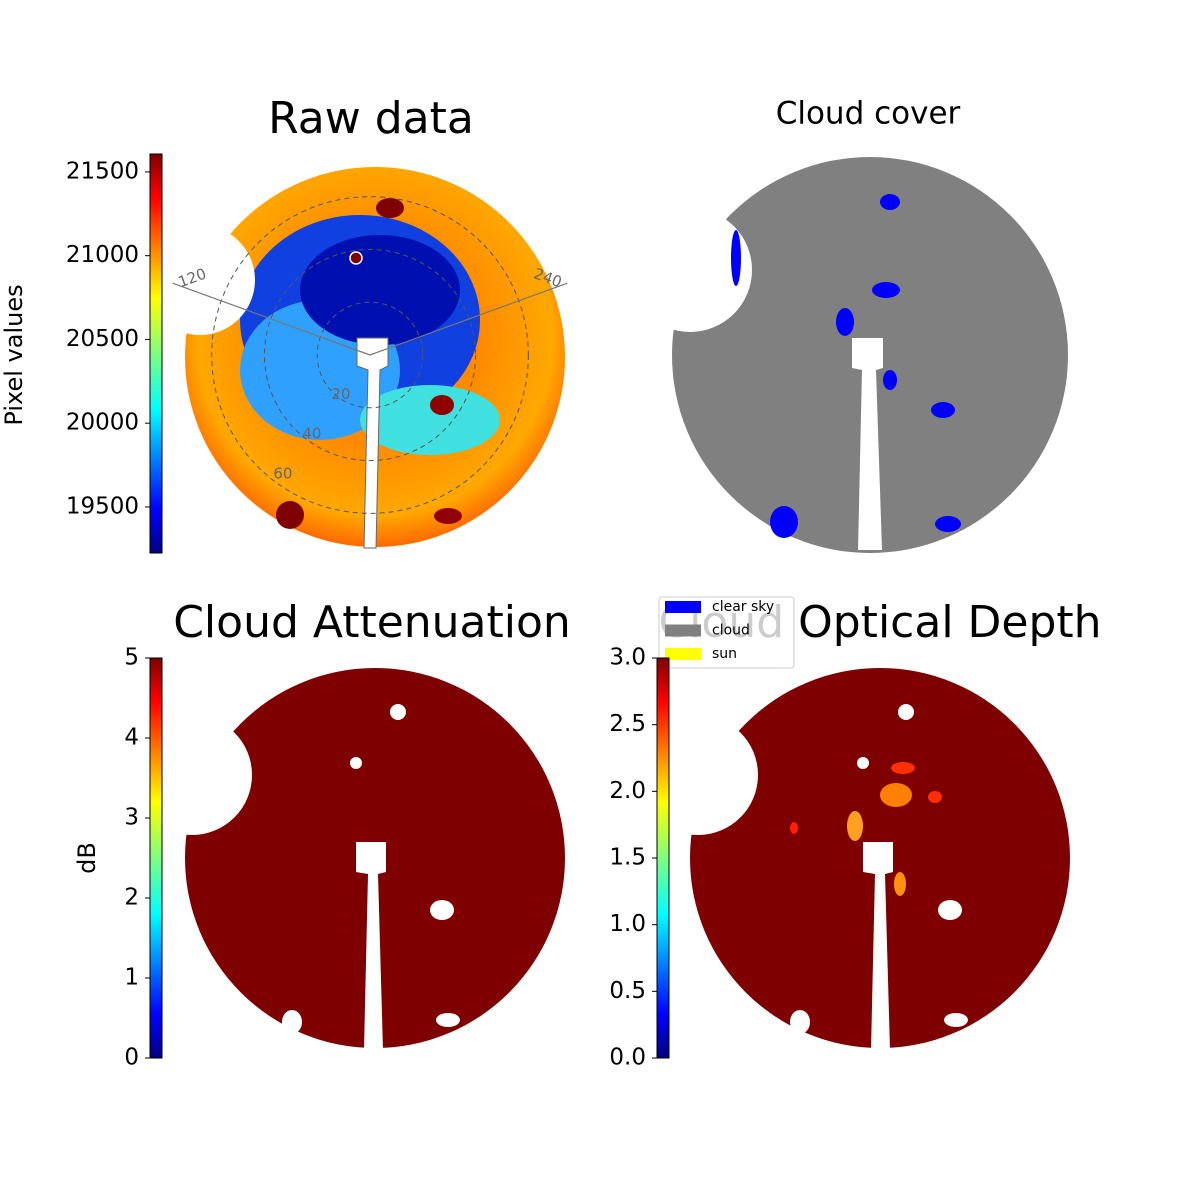 This screenshot has height=1200, width=1200. I want to click on colorbar-tick-label: 2.0, so click(627, 791).